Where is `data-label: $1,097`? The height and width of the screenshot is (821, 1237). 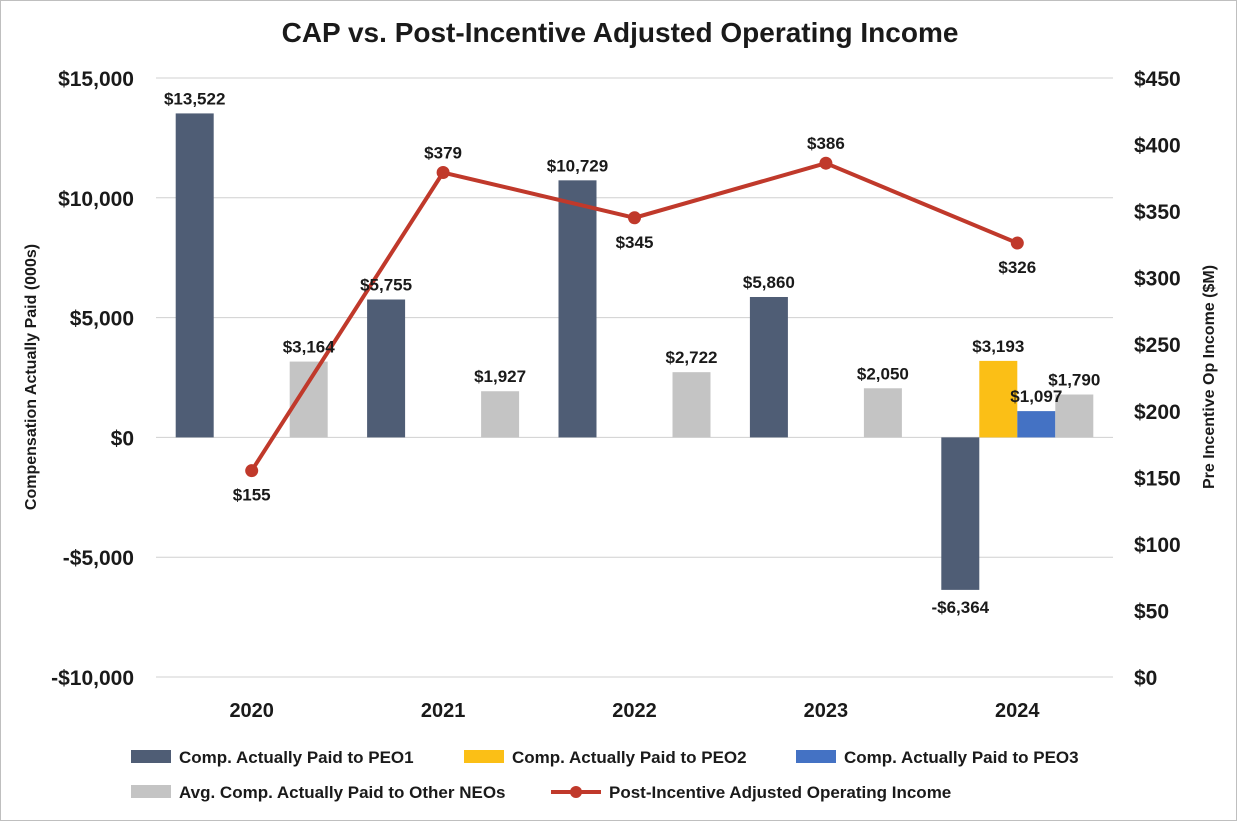
data-label: $1,097 is located at coordinates (1036, 396).